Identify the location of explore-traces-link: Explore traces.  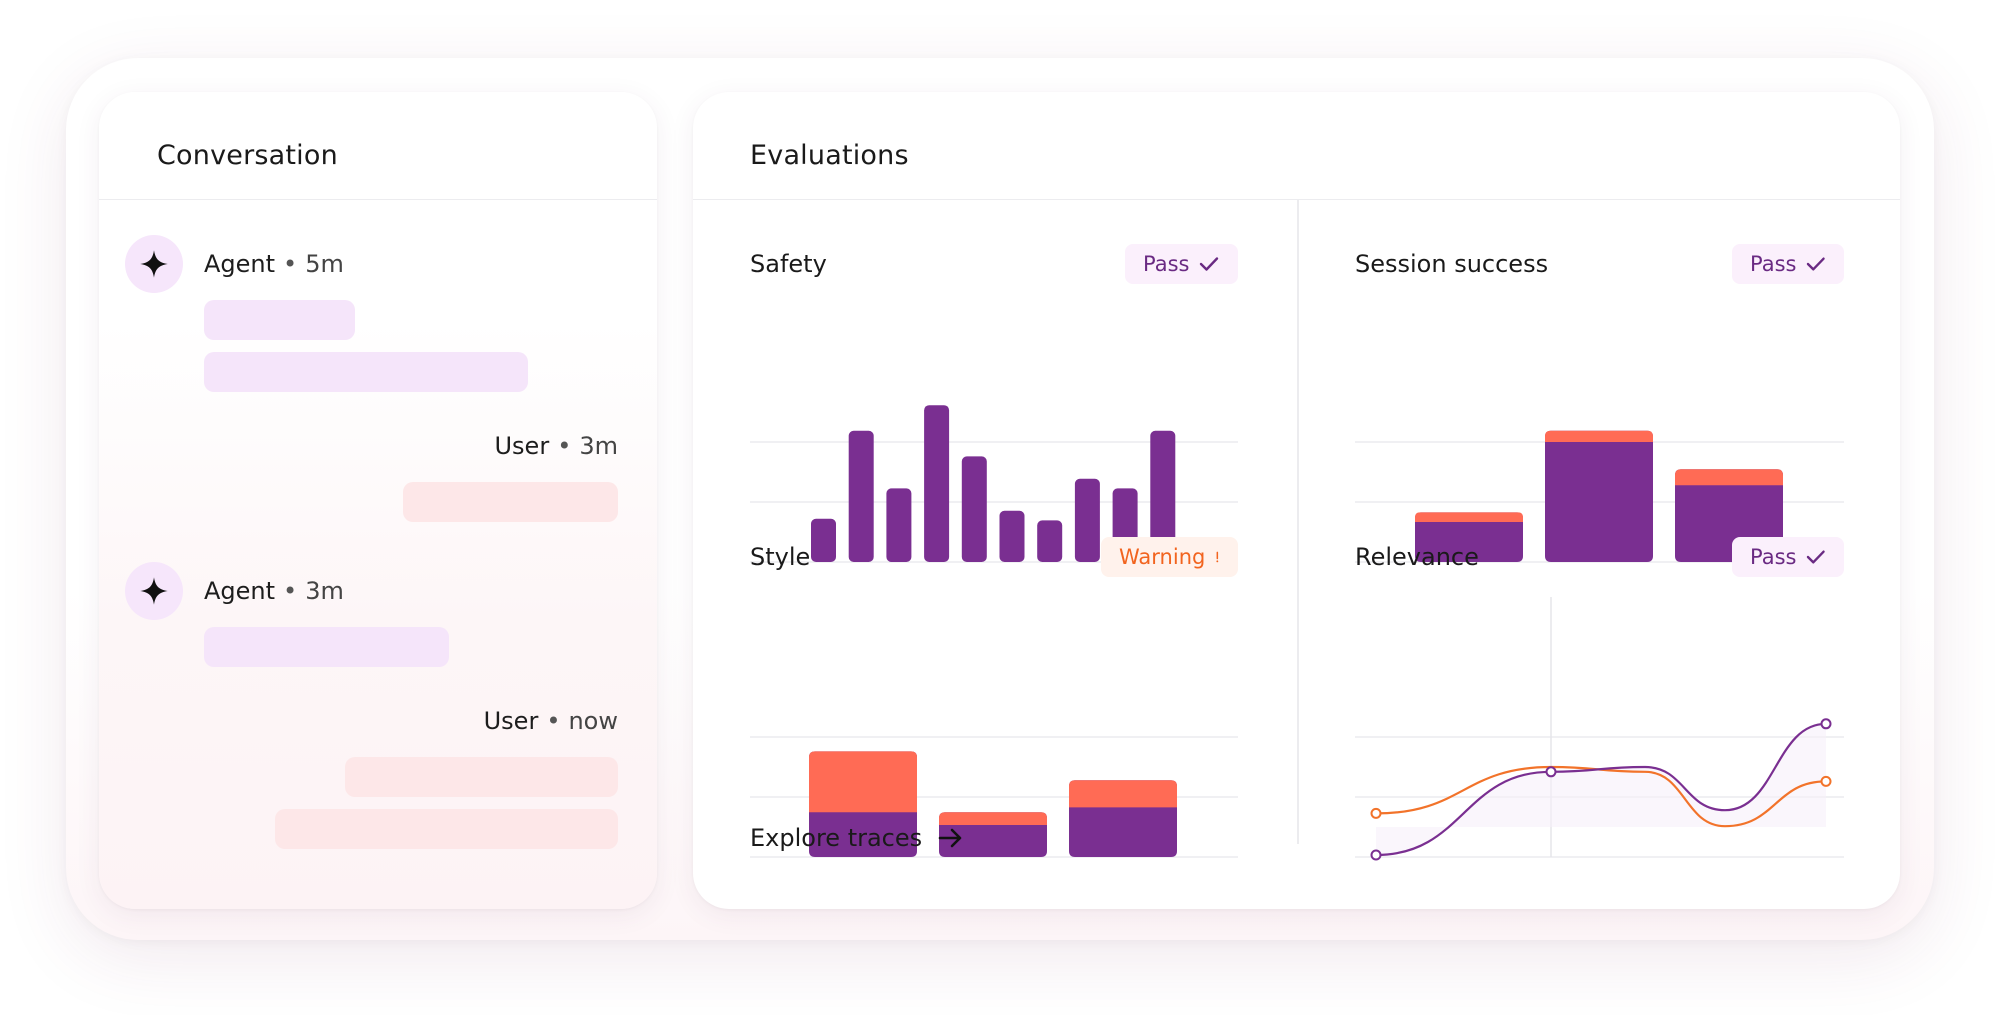
(857, 838).